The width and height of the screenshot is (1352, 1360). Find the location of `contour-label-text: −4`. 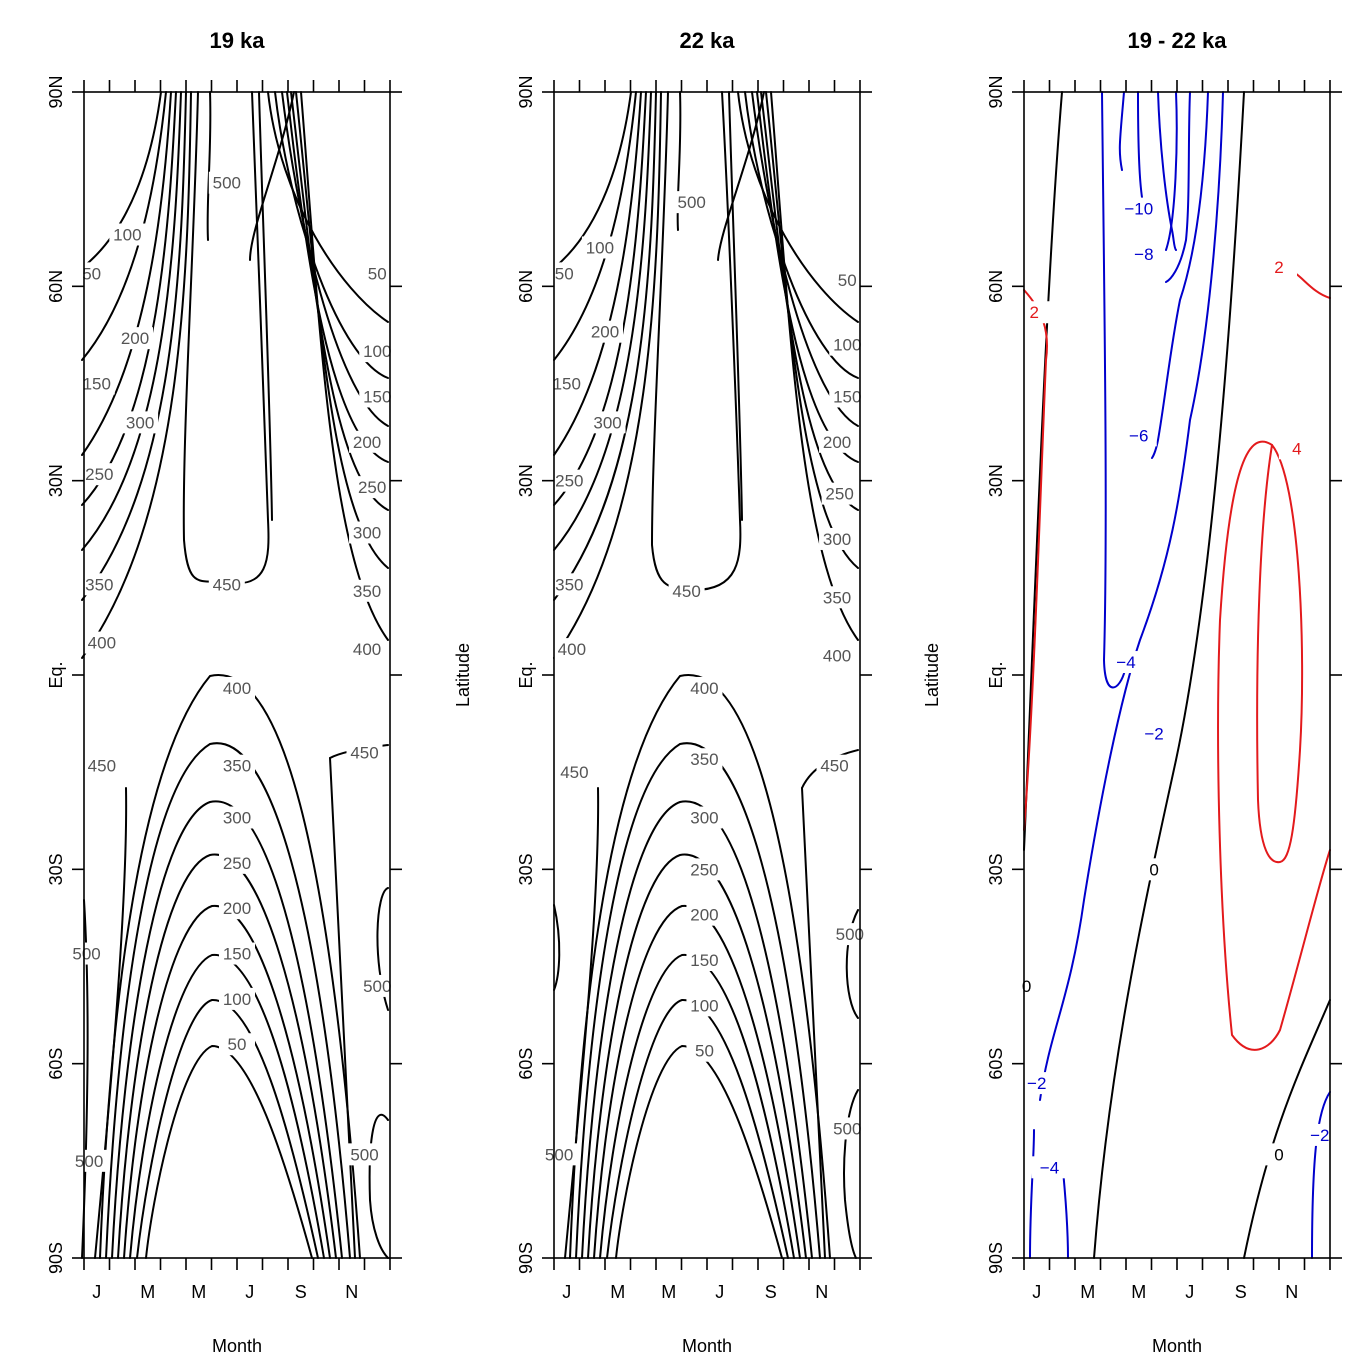

contour-label-text: −4 is located at coordinates (1049, 1167).